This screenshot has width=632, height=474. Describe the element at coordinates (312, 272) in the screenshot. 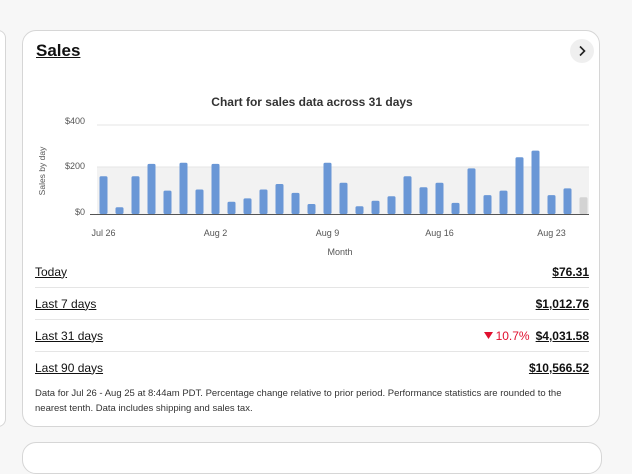

I see `summary-row-today: Today $76.31` at that location.